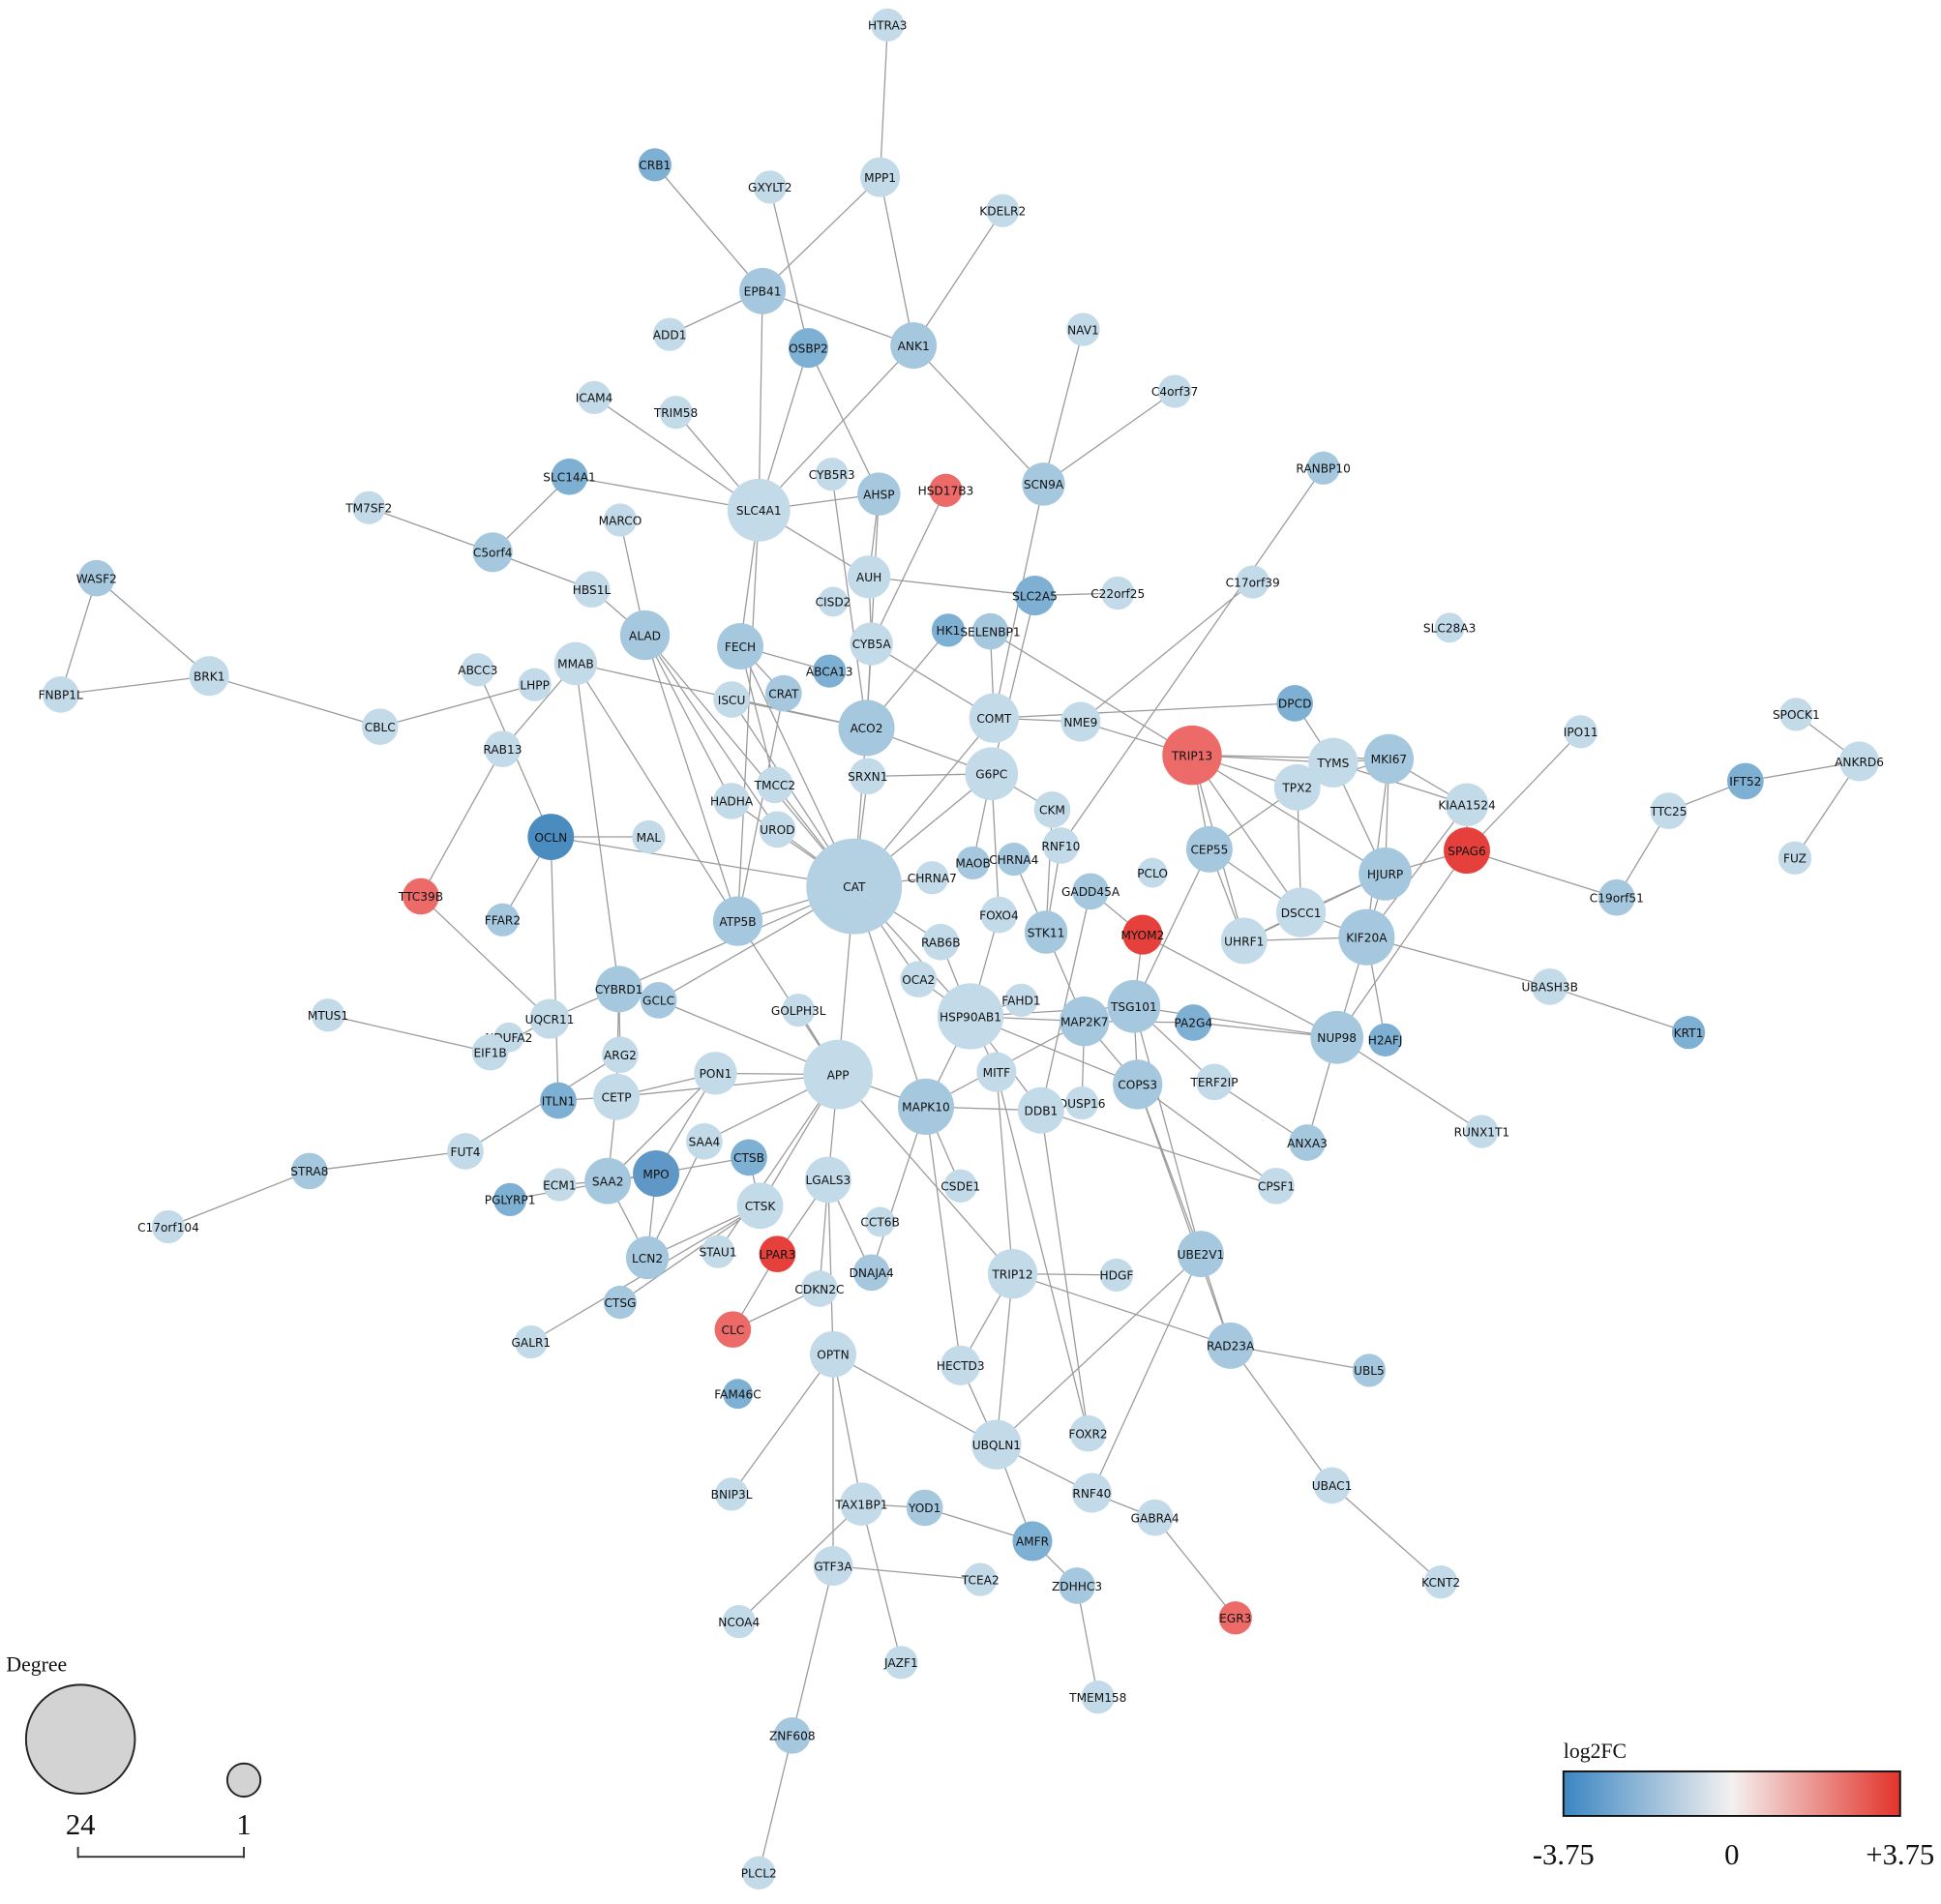  I want to click on node-label: CCT6B, so click(880, 1223).